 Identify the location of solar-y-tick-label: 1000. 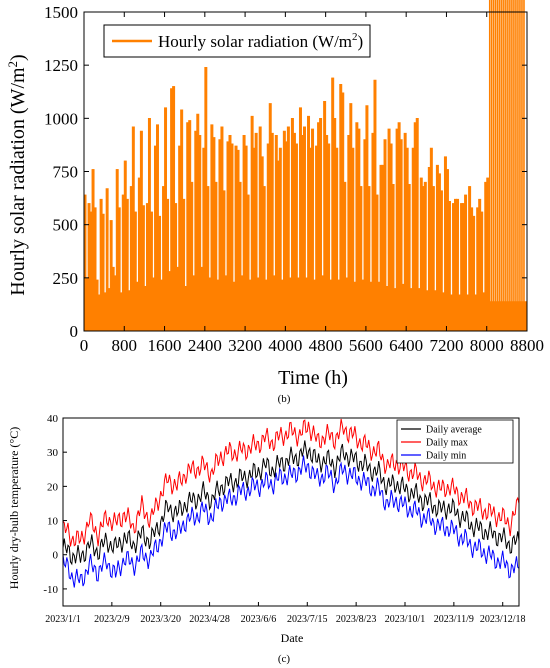
(61, 118).